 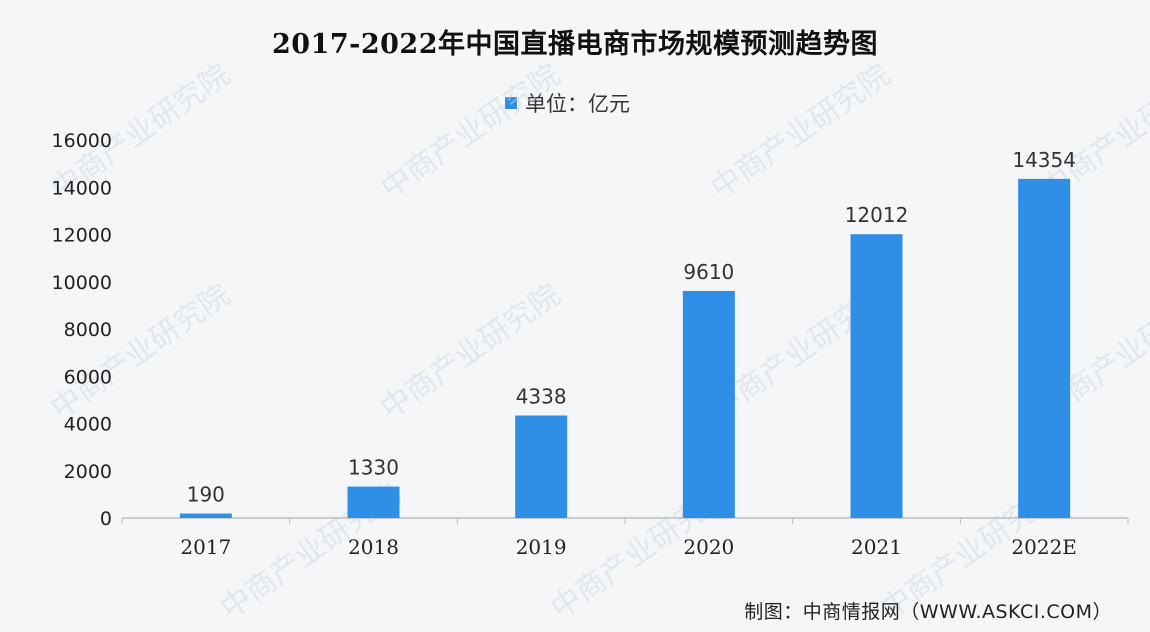 I want to click on y-tick-label: 8000, so click(x=88, y=330).